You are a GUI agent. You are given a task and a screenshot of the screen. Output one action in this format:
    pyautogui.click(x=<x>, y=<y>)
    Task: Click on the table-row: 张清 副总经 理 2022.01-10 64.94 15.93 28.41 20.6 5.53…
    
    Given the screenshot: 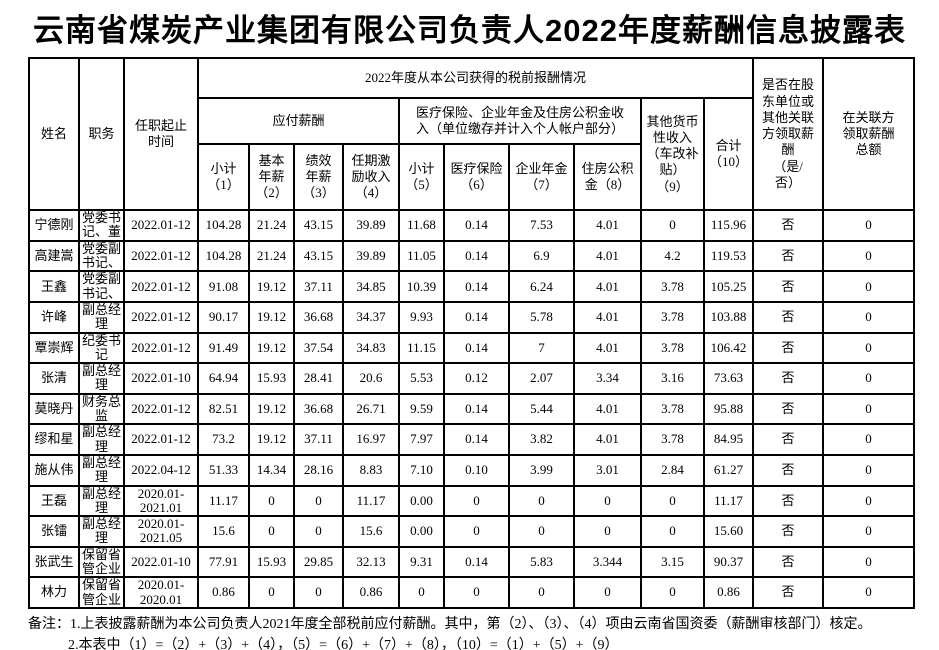 What is the action you would take?
    pyautogui.click(x=472, y=378)
    